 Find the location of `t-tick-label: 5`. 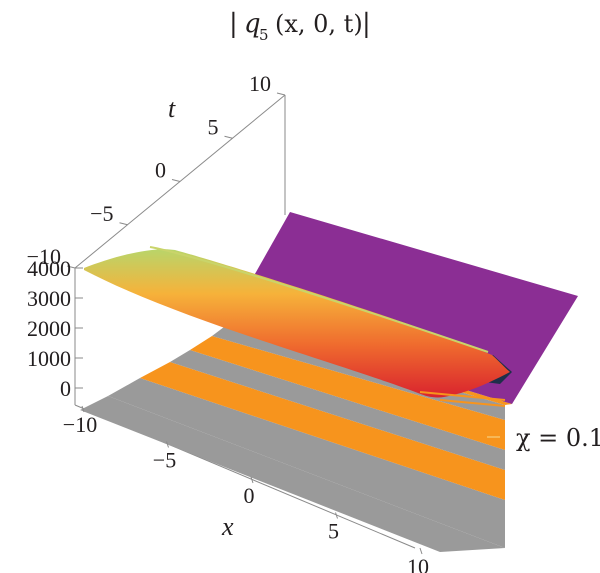

t-tick-label: 5 is located at coordinates (213, 126).